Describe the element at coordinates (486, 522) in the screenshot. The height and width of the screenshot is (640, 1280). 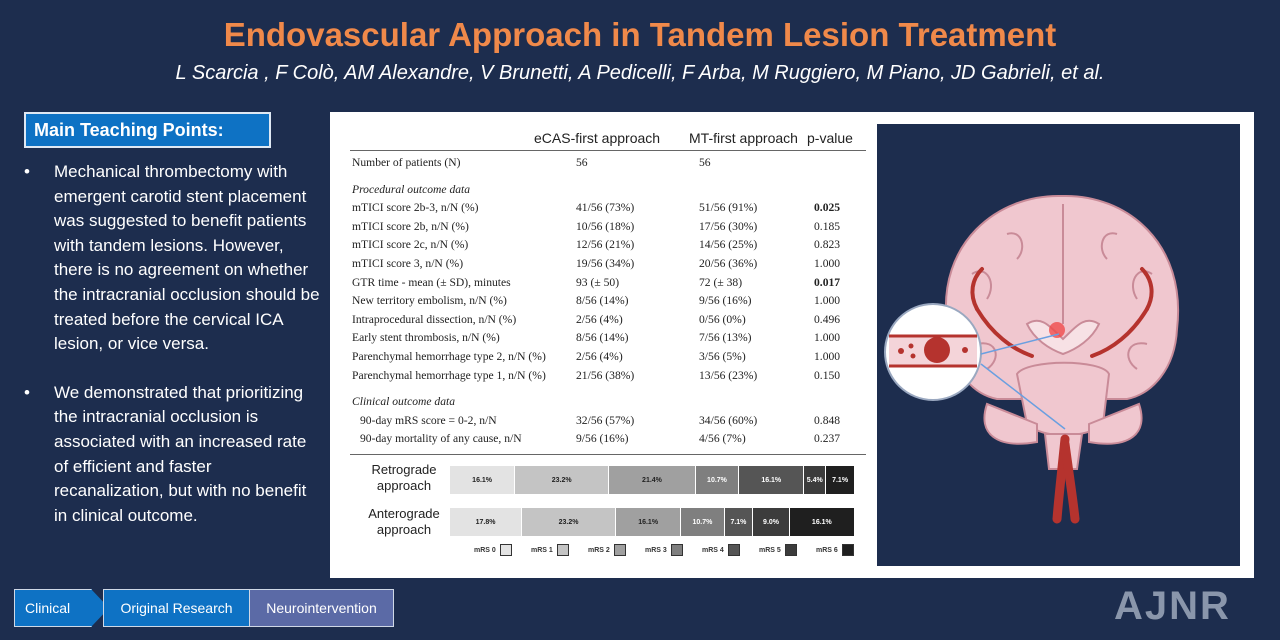
I see `bar-segment-mrs-0: 17.8%` at that location.